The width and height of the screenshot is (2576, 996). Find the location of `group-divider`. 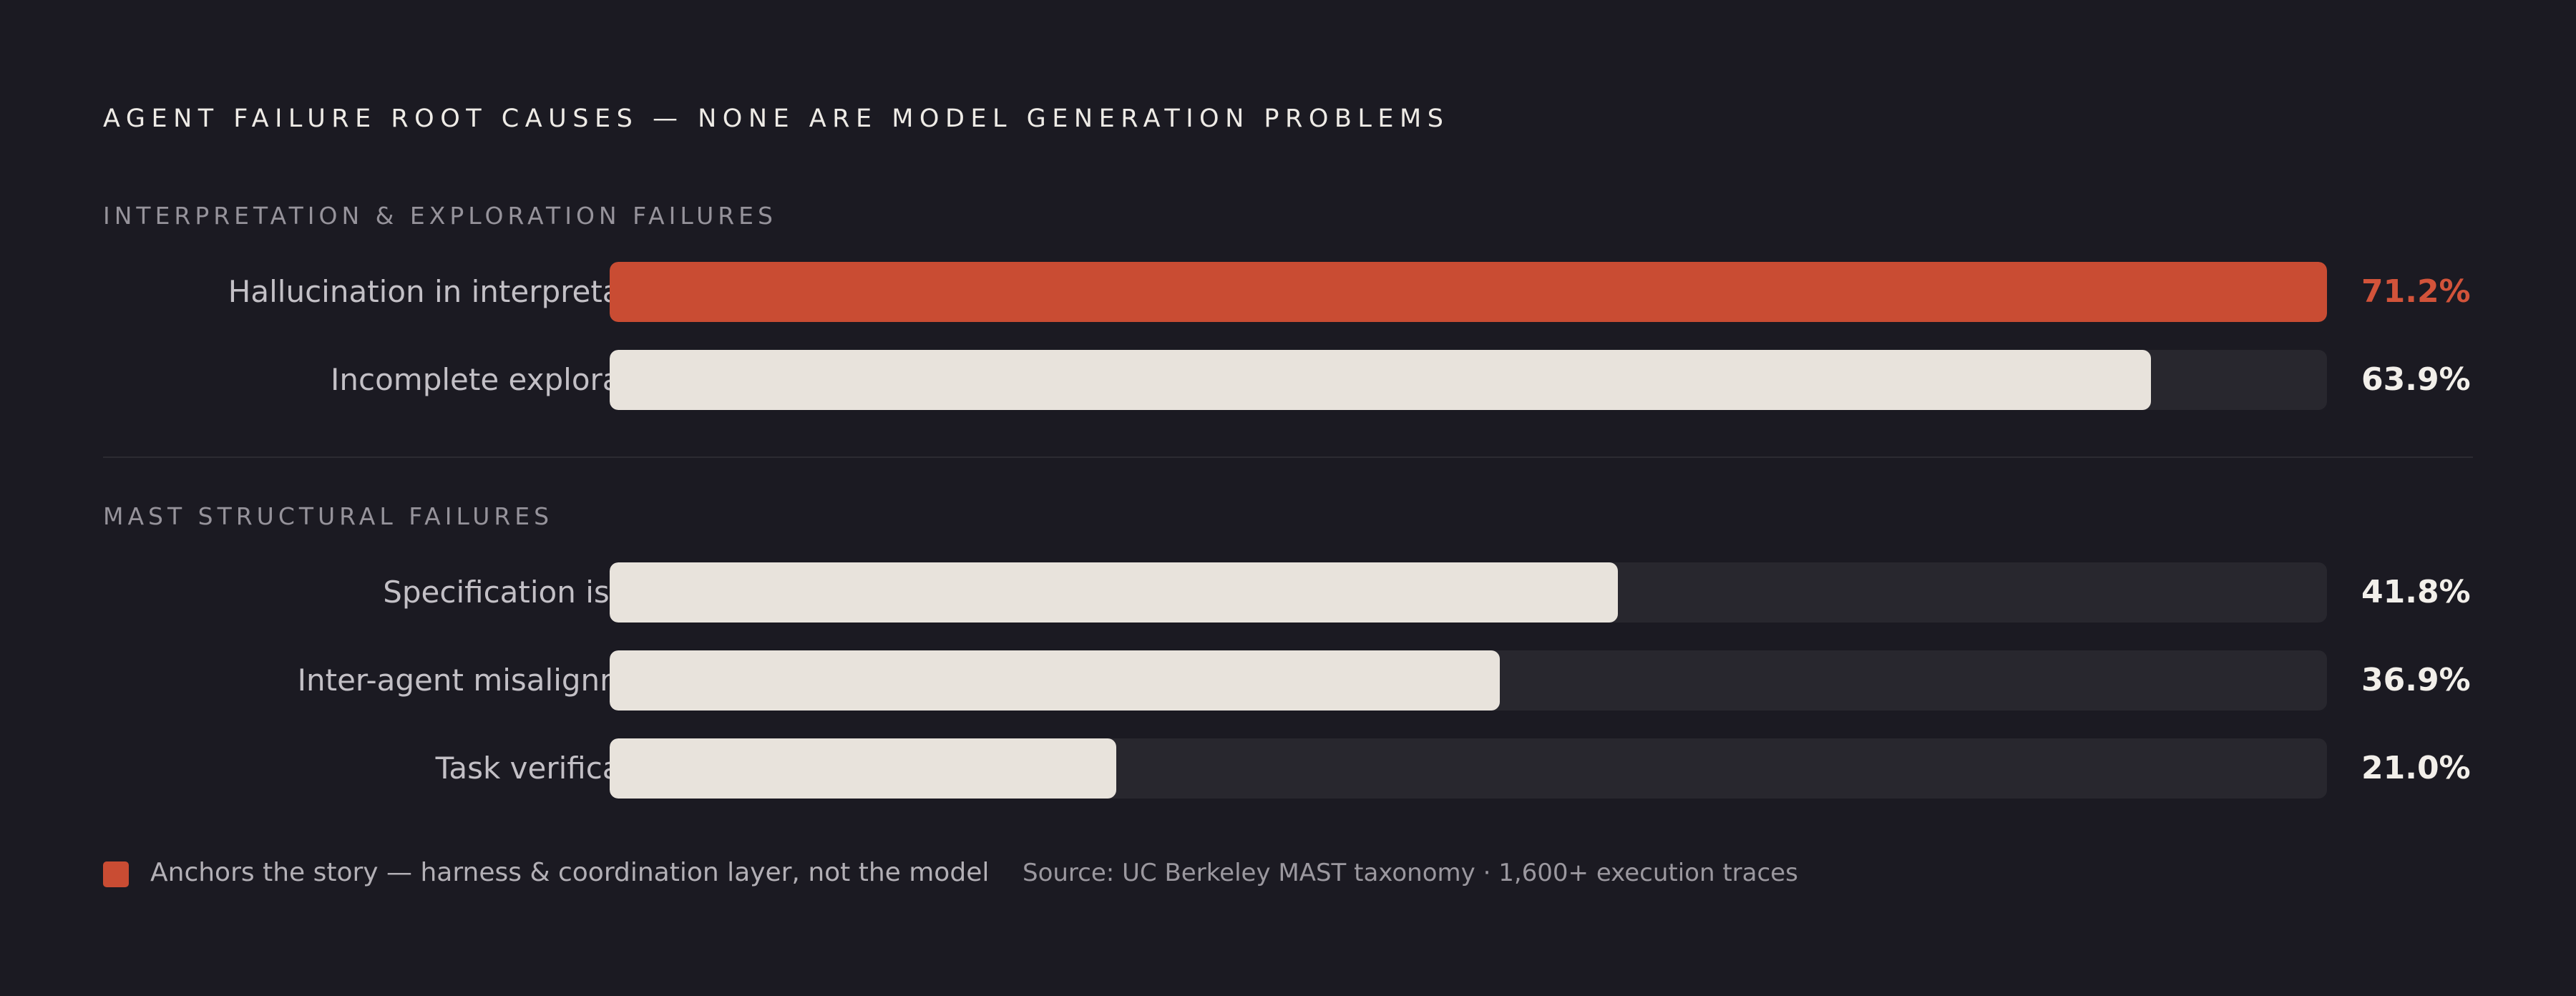

group-divider is located at coordinates (1288, 457).